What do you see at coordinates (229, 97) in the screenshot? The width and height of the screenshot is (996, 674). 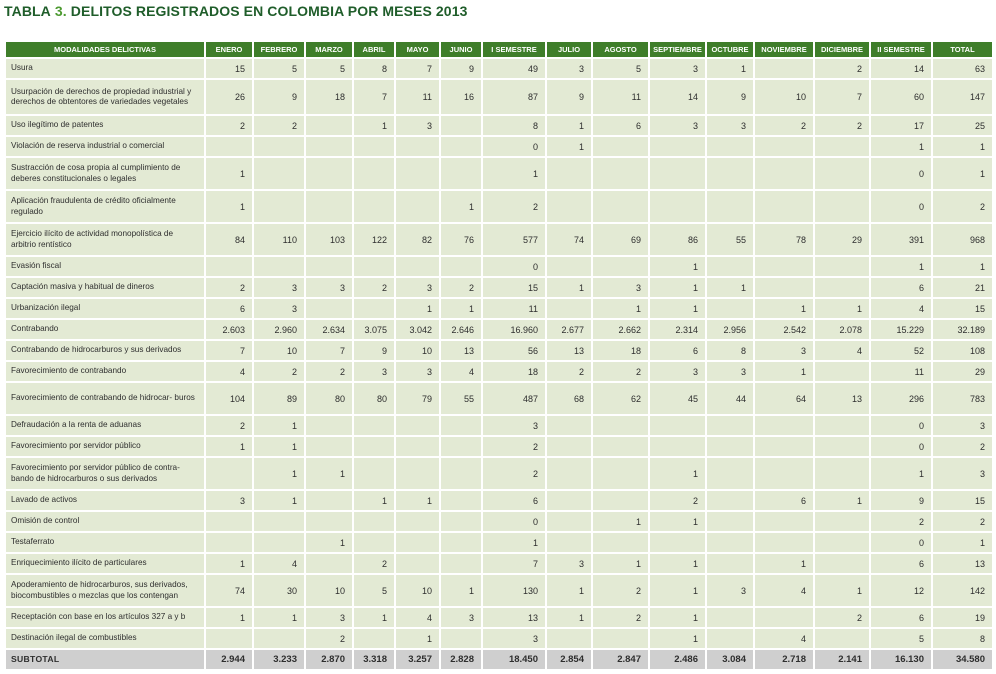 I see `cell-value: 26` at bounding box center [229, 97].